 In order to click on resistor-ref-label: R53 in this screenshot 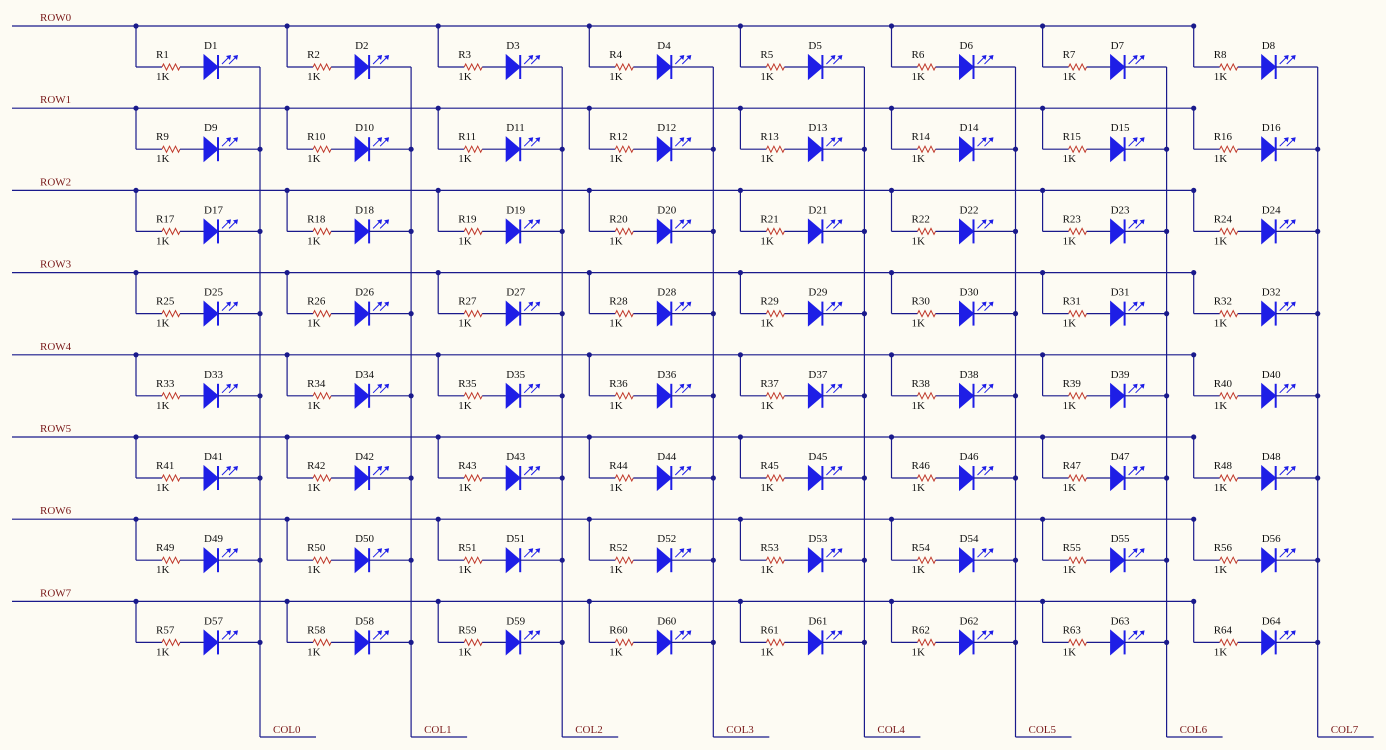, I will do `click(769, 548)`.